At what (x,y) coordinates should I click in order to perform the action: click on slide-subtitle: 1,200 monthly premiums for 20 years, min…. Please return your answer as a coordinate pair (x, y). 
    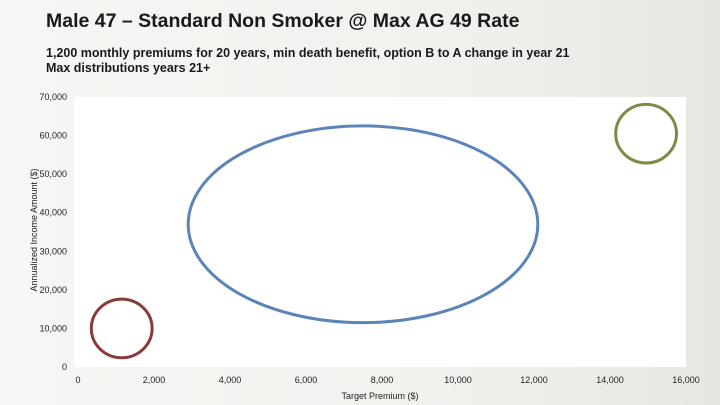
    Looking at the image, I should click on (308, 61).